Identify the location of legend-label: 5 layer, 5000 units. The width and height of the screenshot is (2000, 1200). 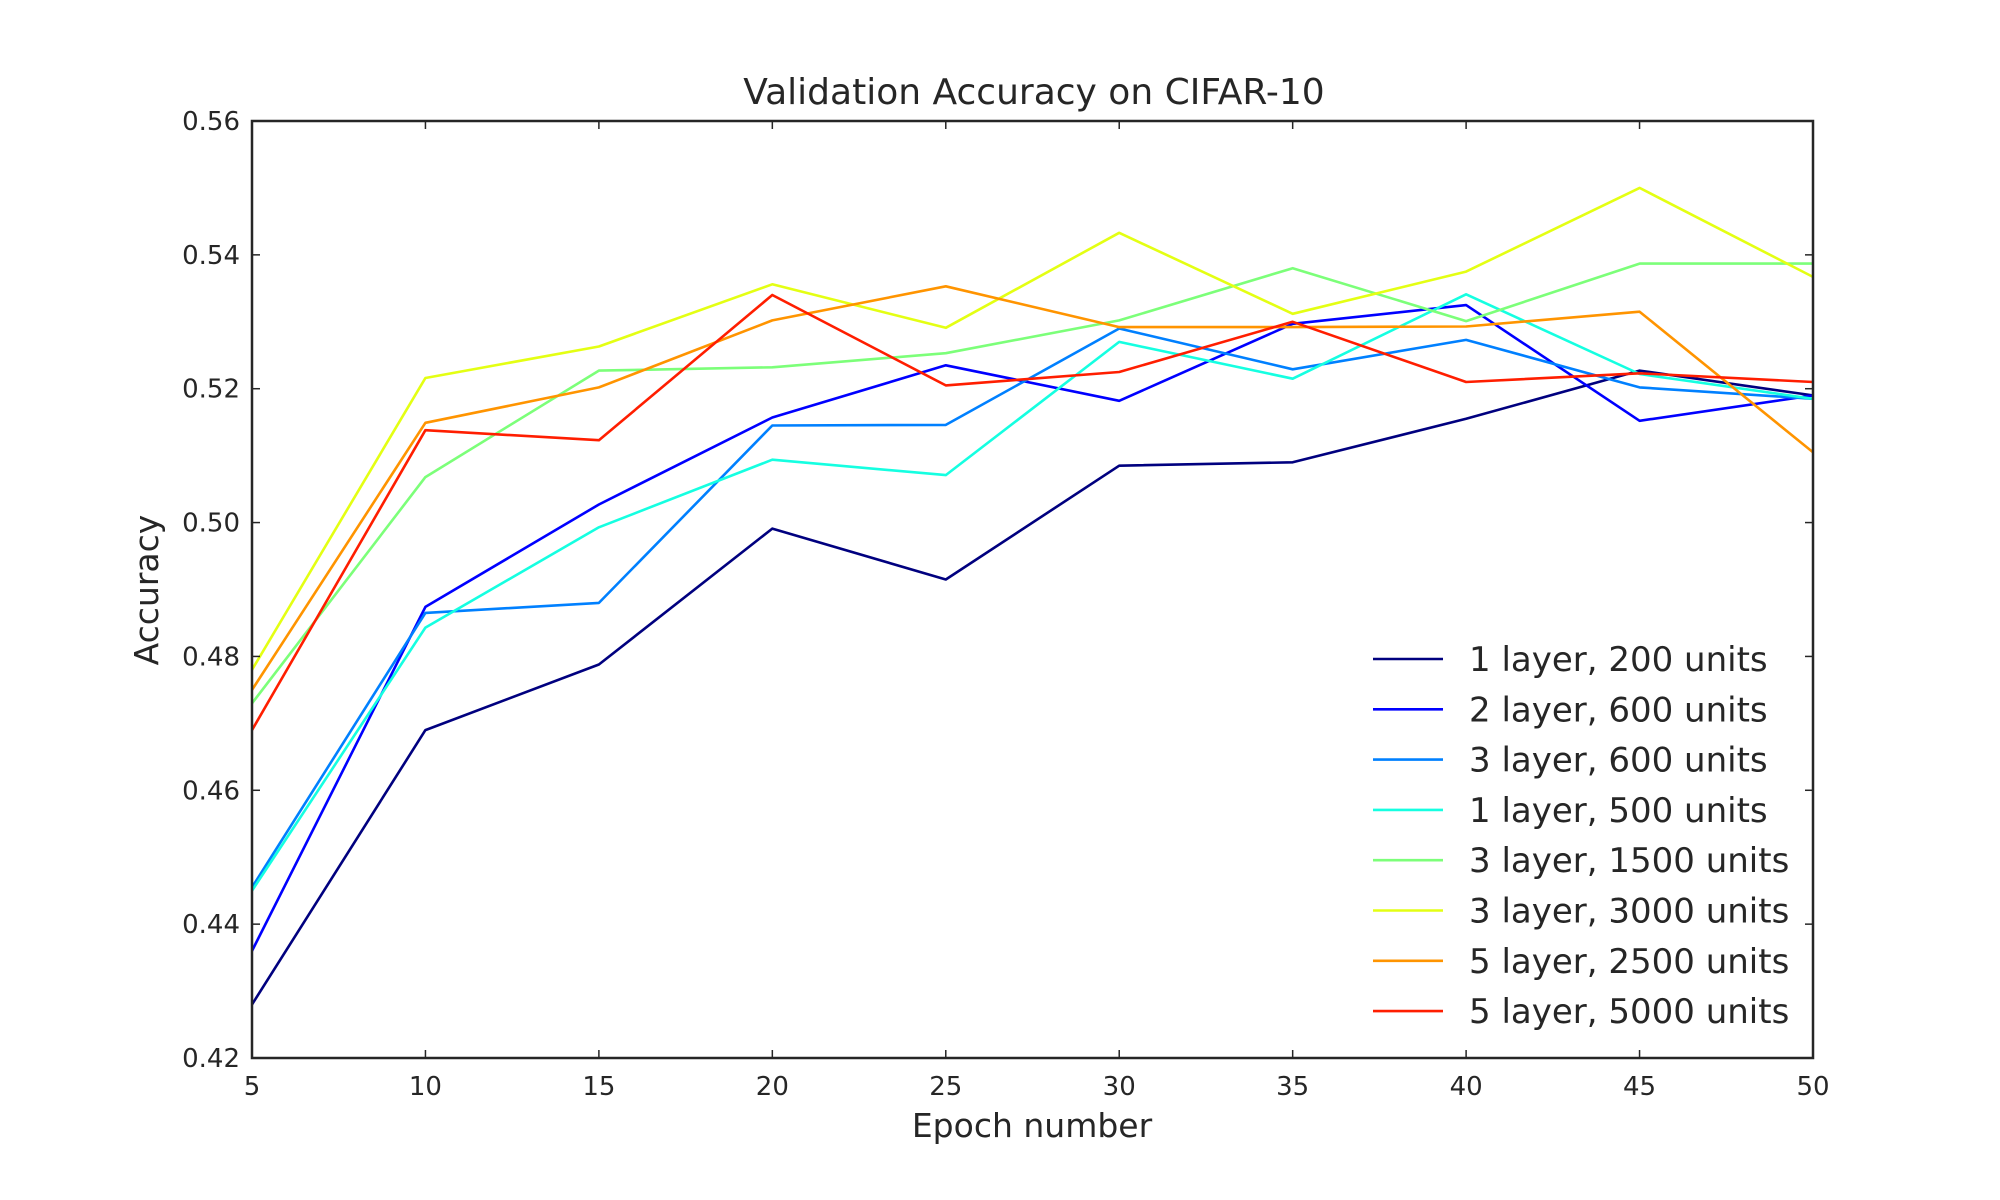
(1629, 1012).